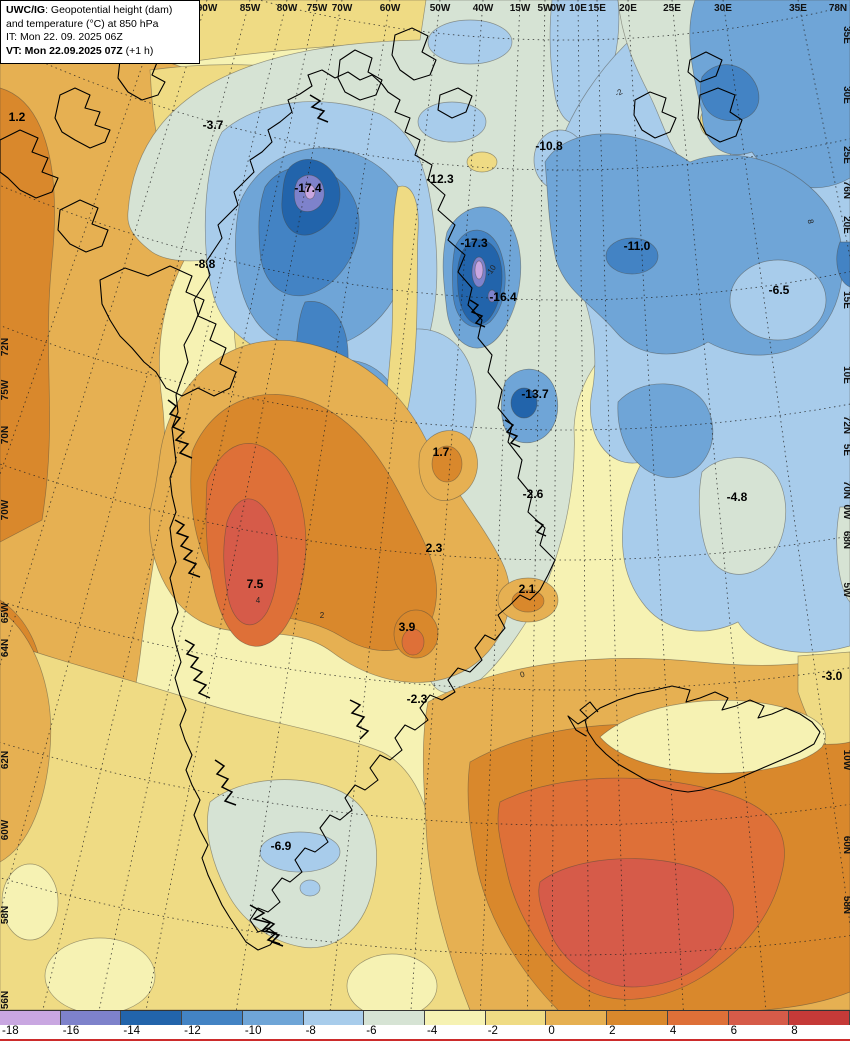 Image resolution: width=850 pixels, height=1041 pixels. What do you see at coordinates (425, 1040) in the screenshot?
I see `colorbar-bottom-strip` at bounding box center [425, 1040].